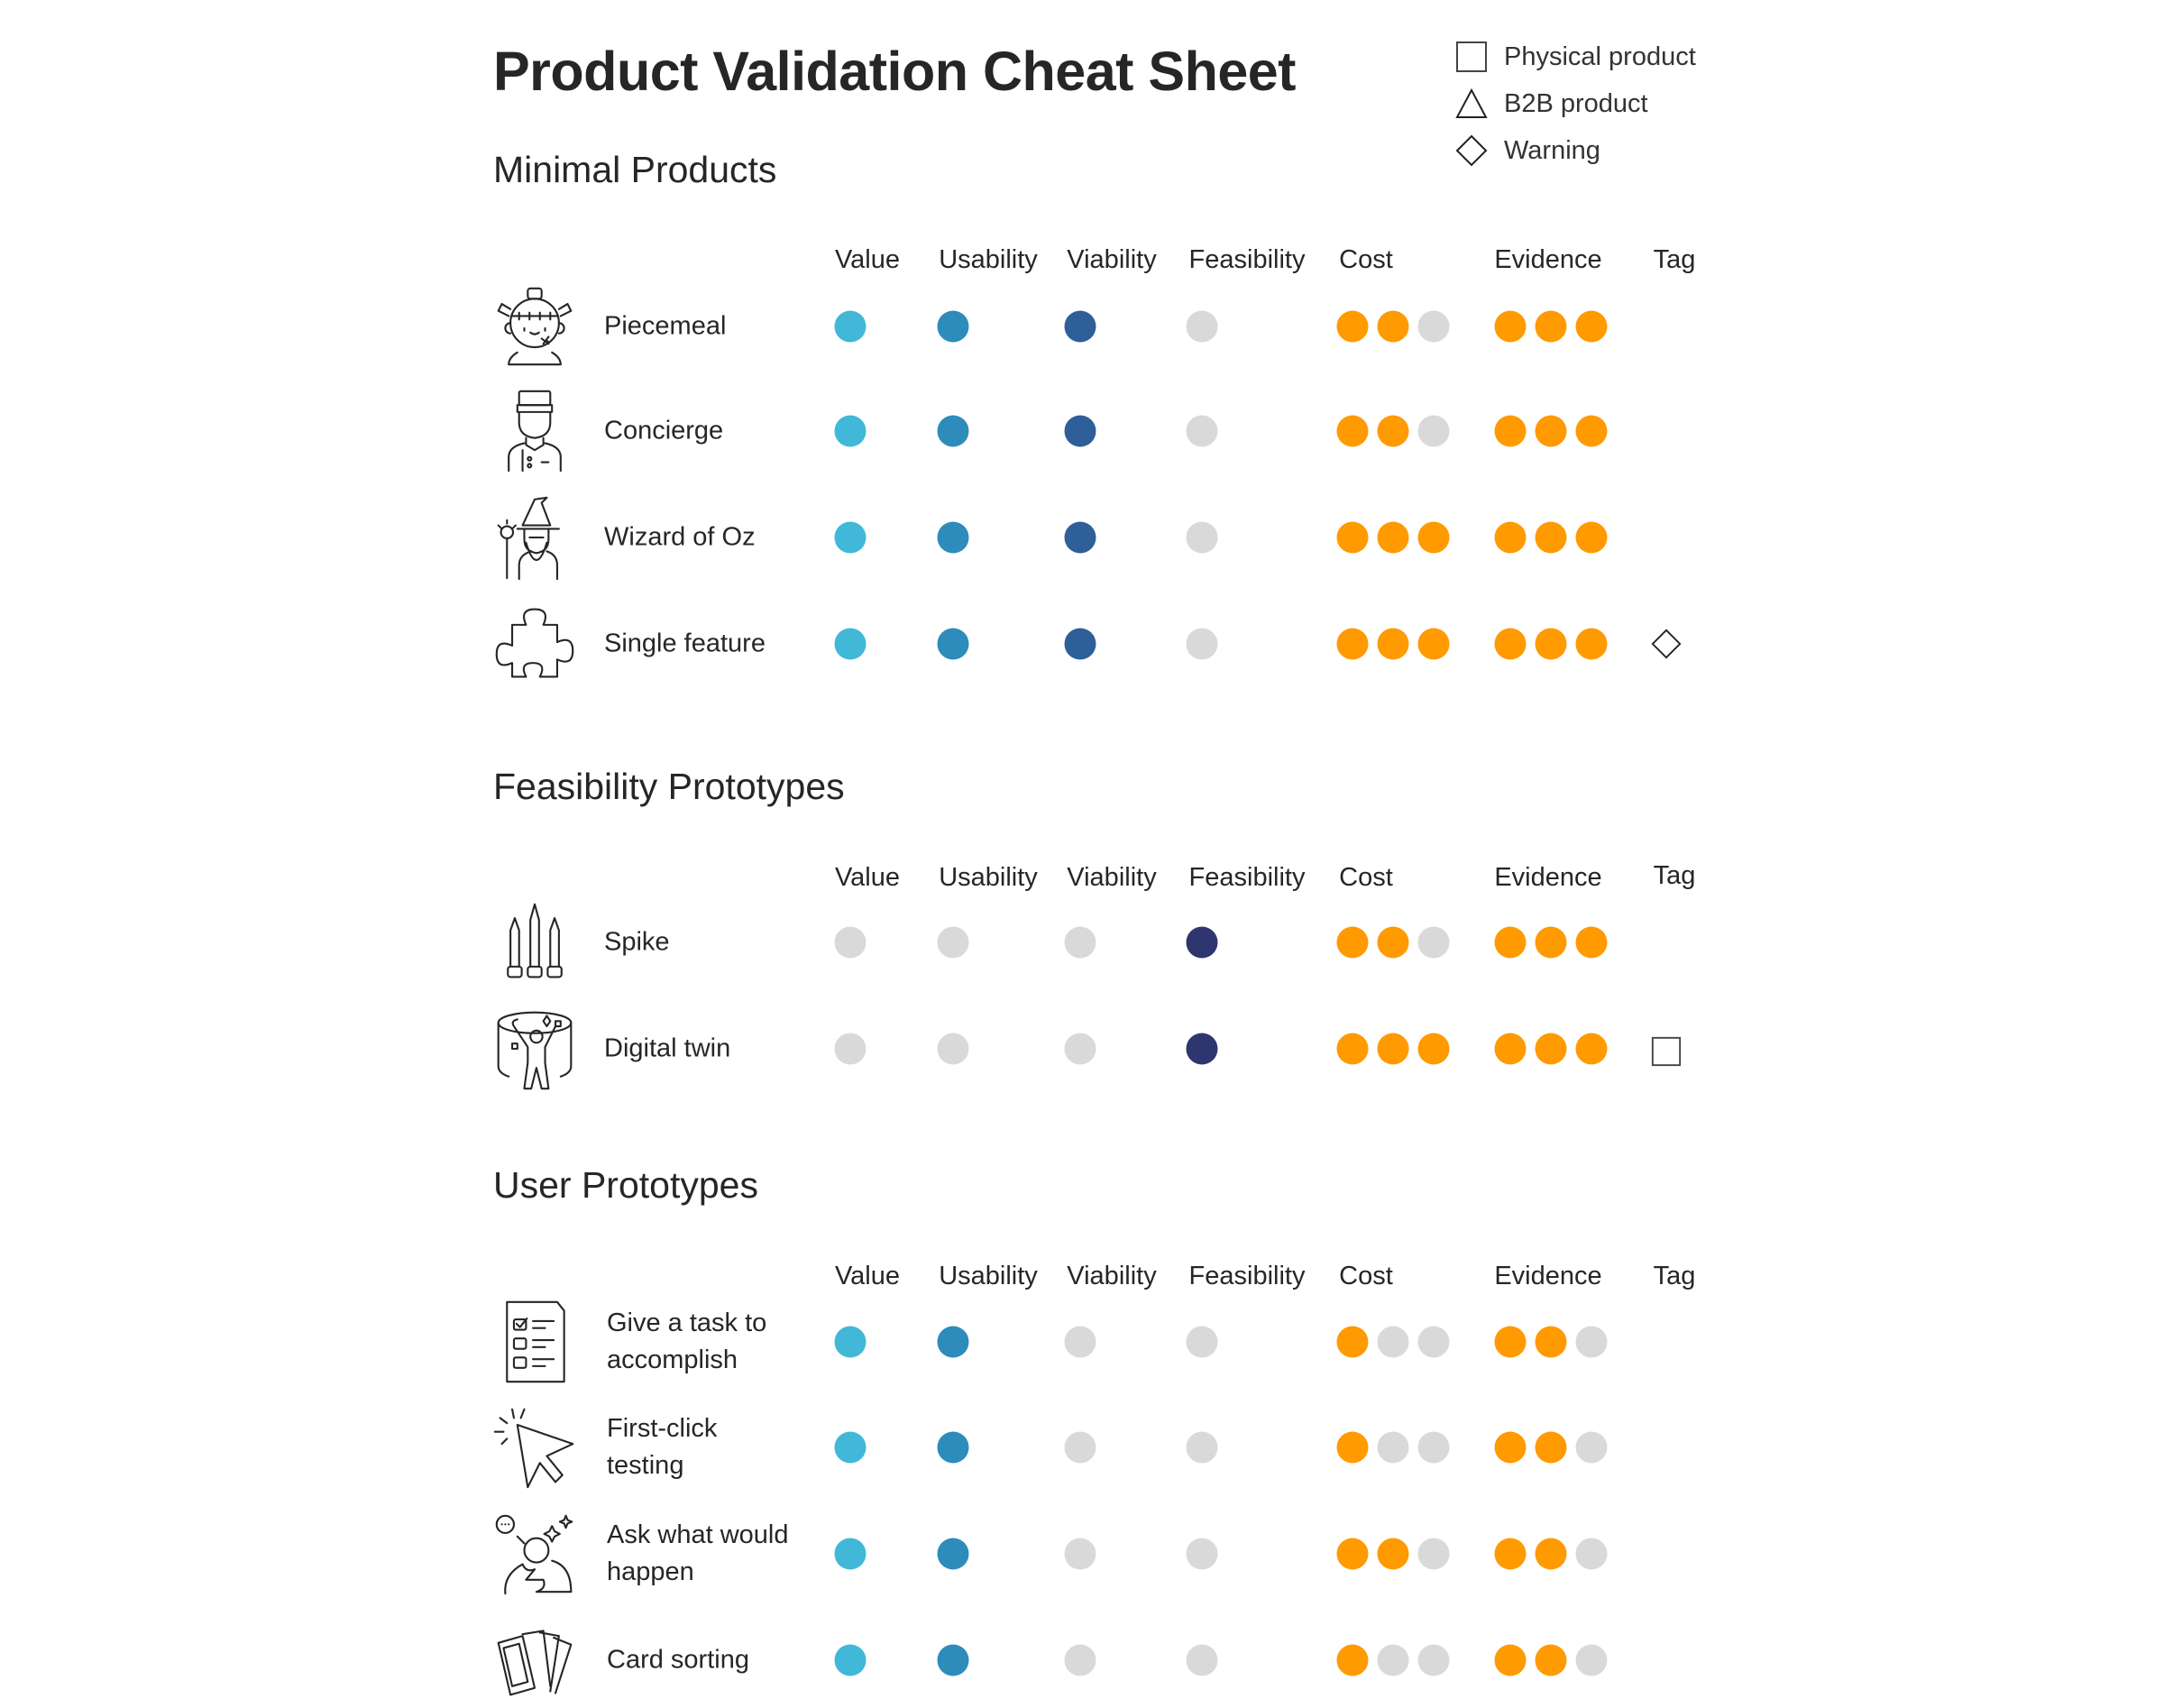 Image resolution: width=2164 pixels, height=1708 pixels. What do you see at coordinates (680, 537) in the screenshot?
I see `technique-label: Wizard of Oz` at bounding box center [680, 537].